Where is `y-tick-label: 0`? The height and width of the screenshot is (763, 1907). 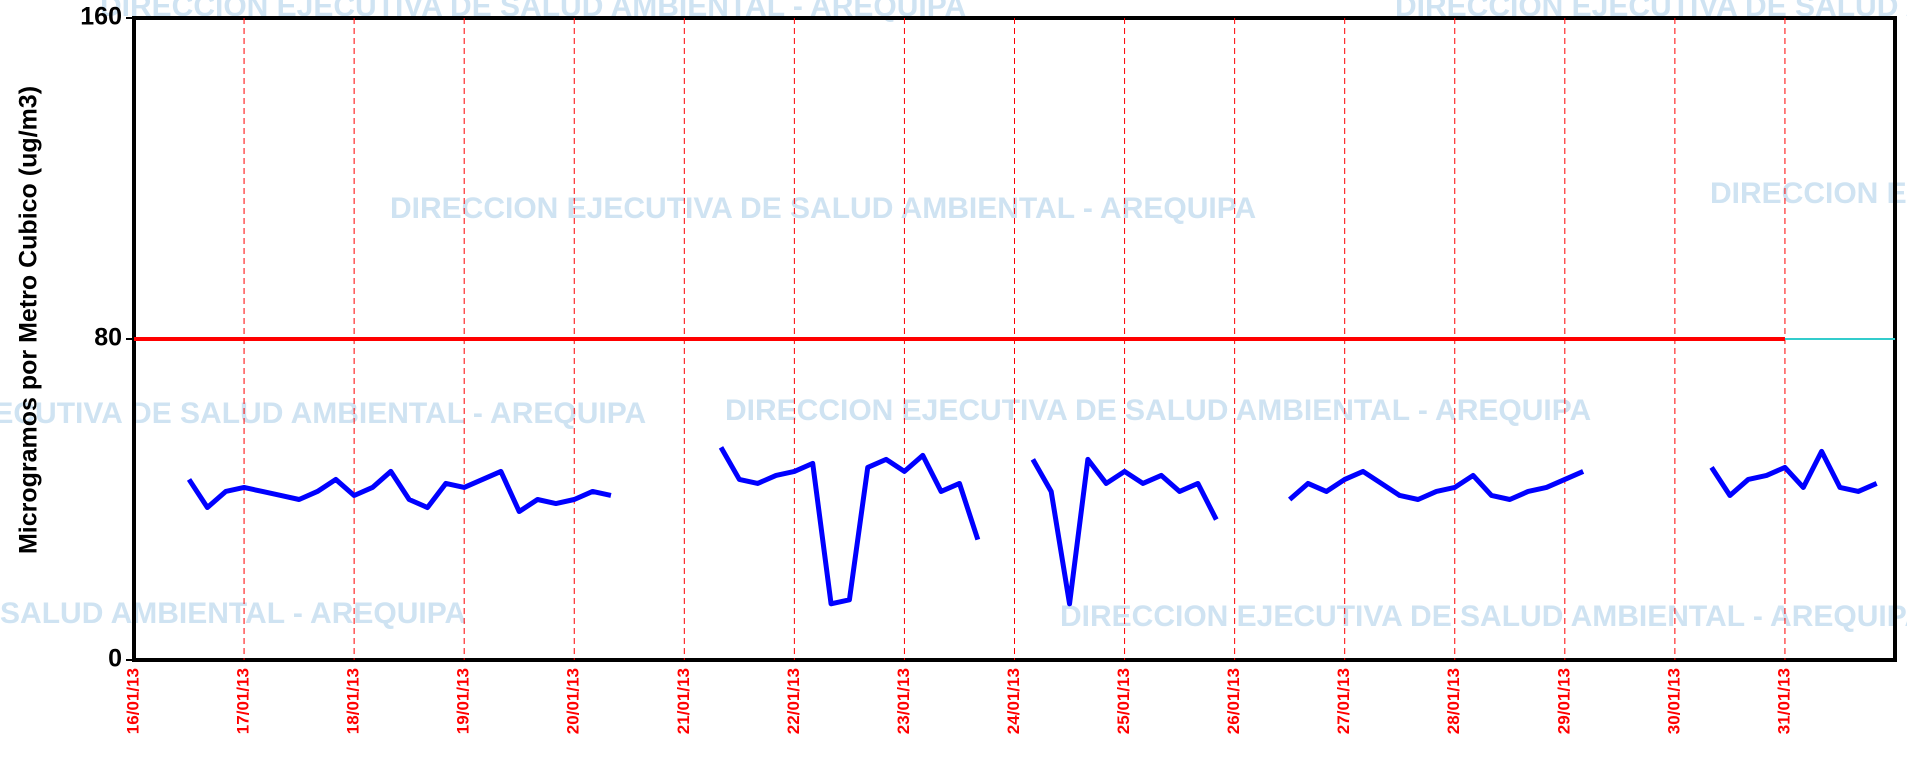
y-tick-label: 0 is located at coordinates (115, 659).